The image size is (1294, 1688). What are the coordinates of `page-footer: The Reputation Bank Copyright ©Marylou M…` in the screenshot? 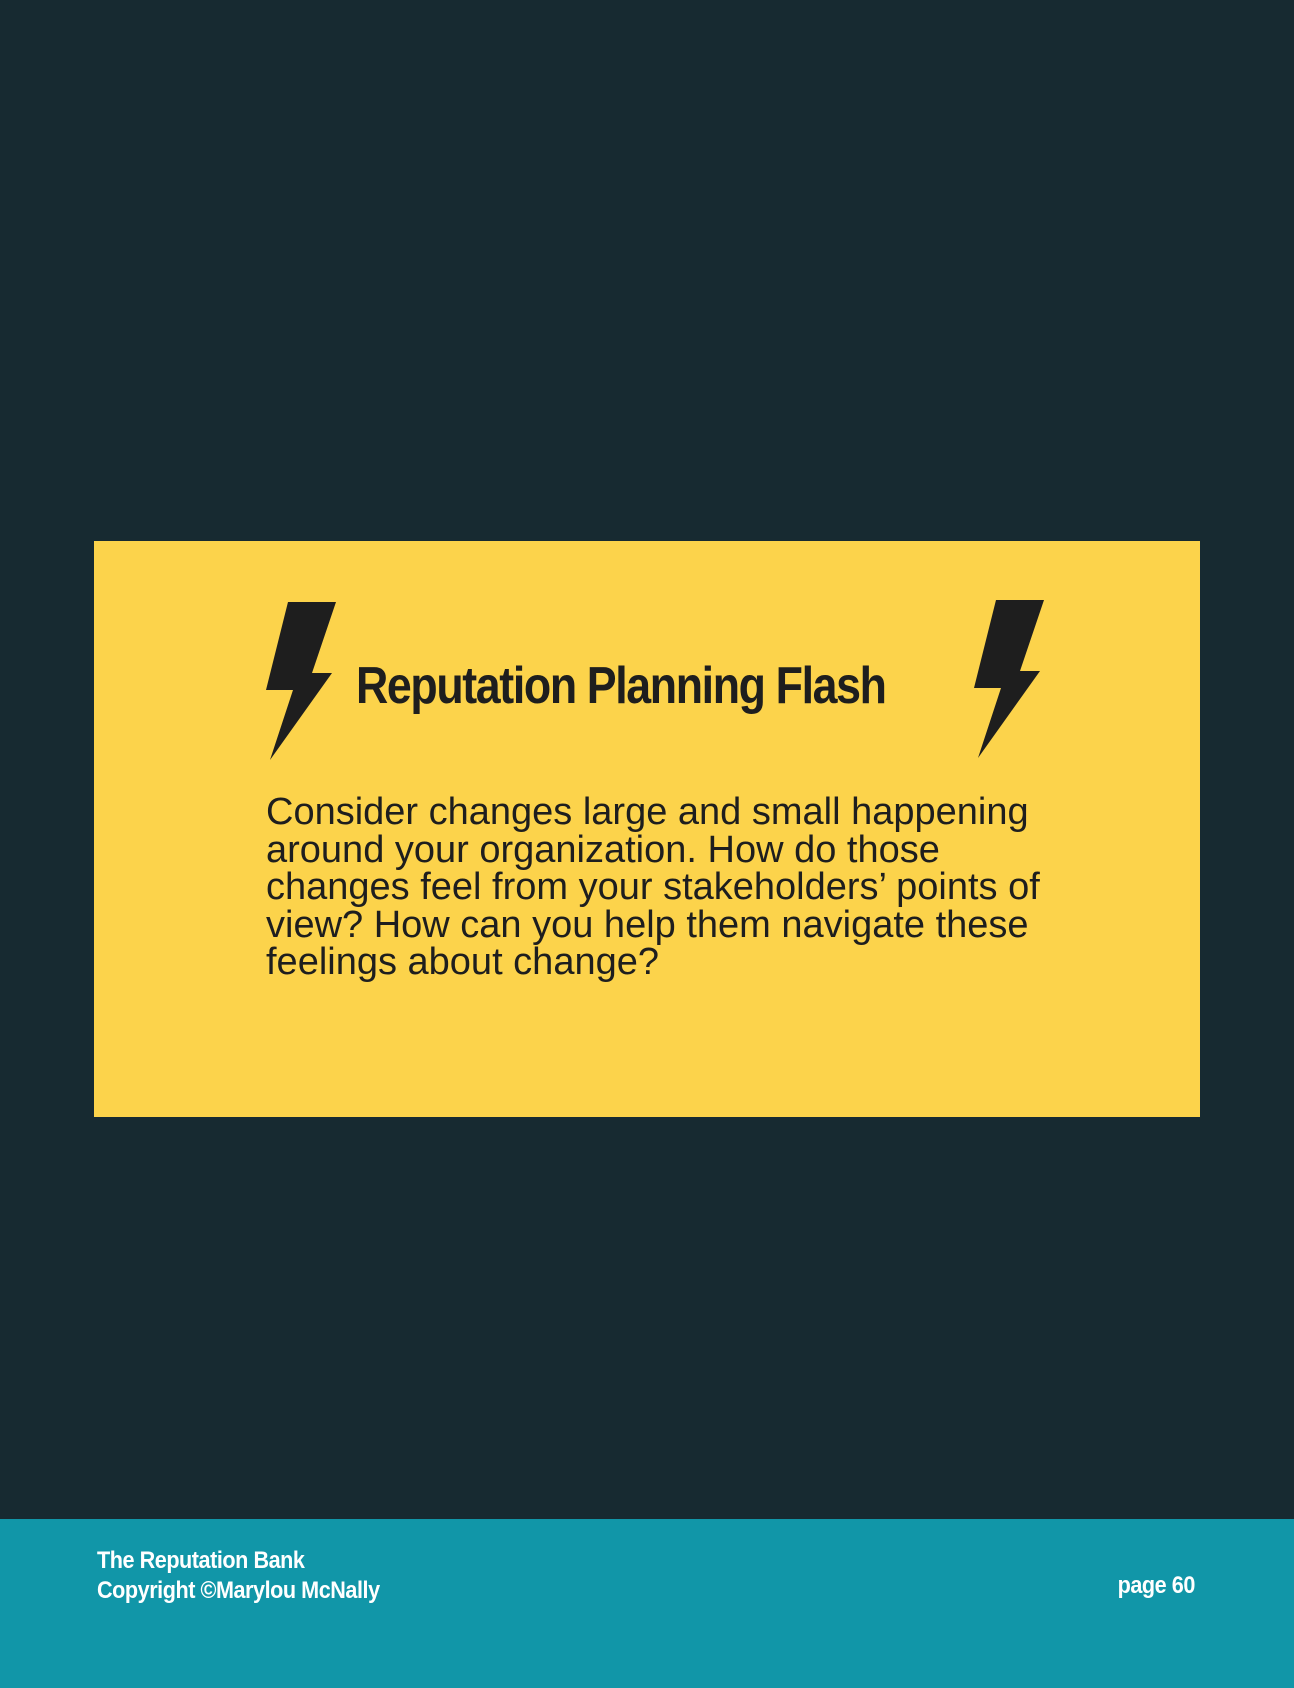 It's located at (647, 1603).